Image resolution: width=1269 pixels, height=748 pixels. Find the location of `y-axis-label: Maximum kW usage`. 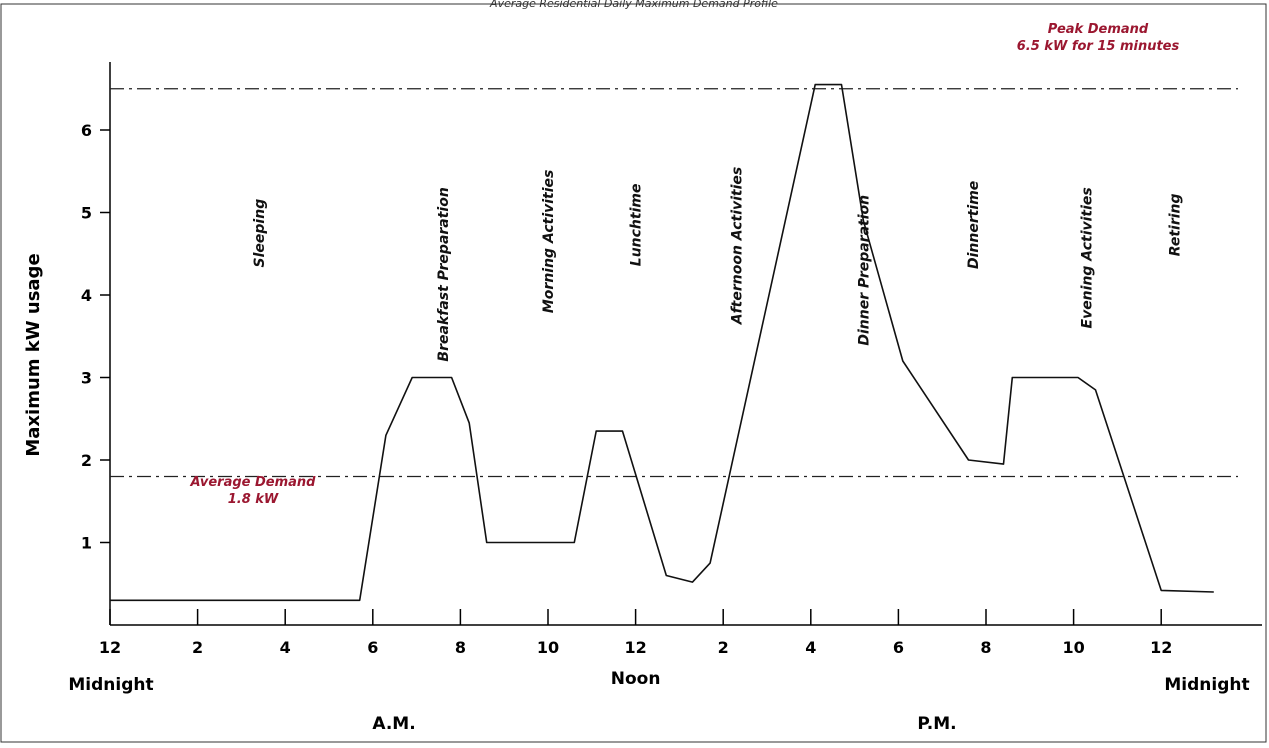

y-axis-label: Maximum kW usage is located at coordinates (33, 354).